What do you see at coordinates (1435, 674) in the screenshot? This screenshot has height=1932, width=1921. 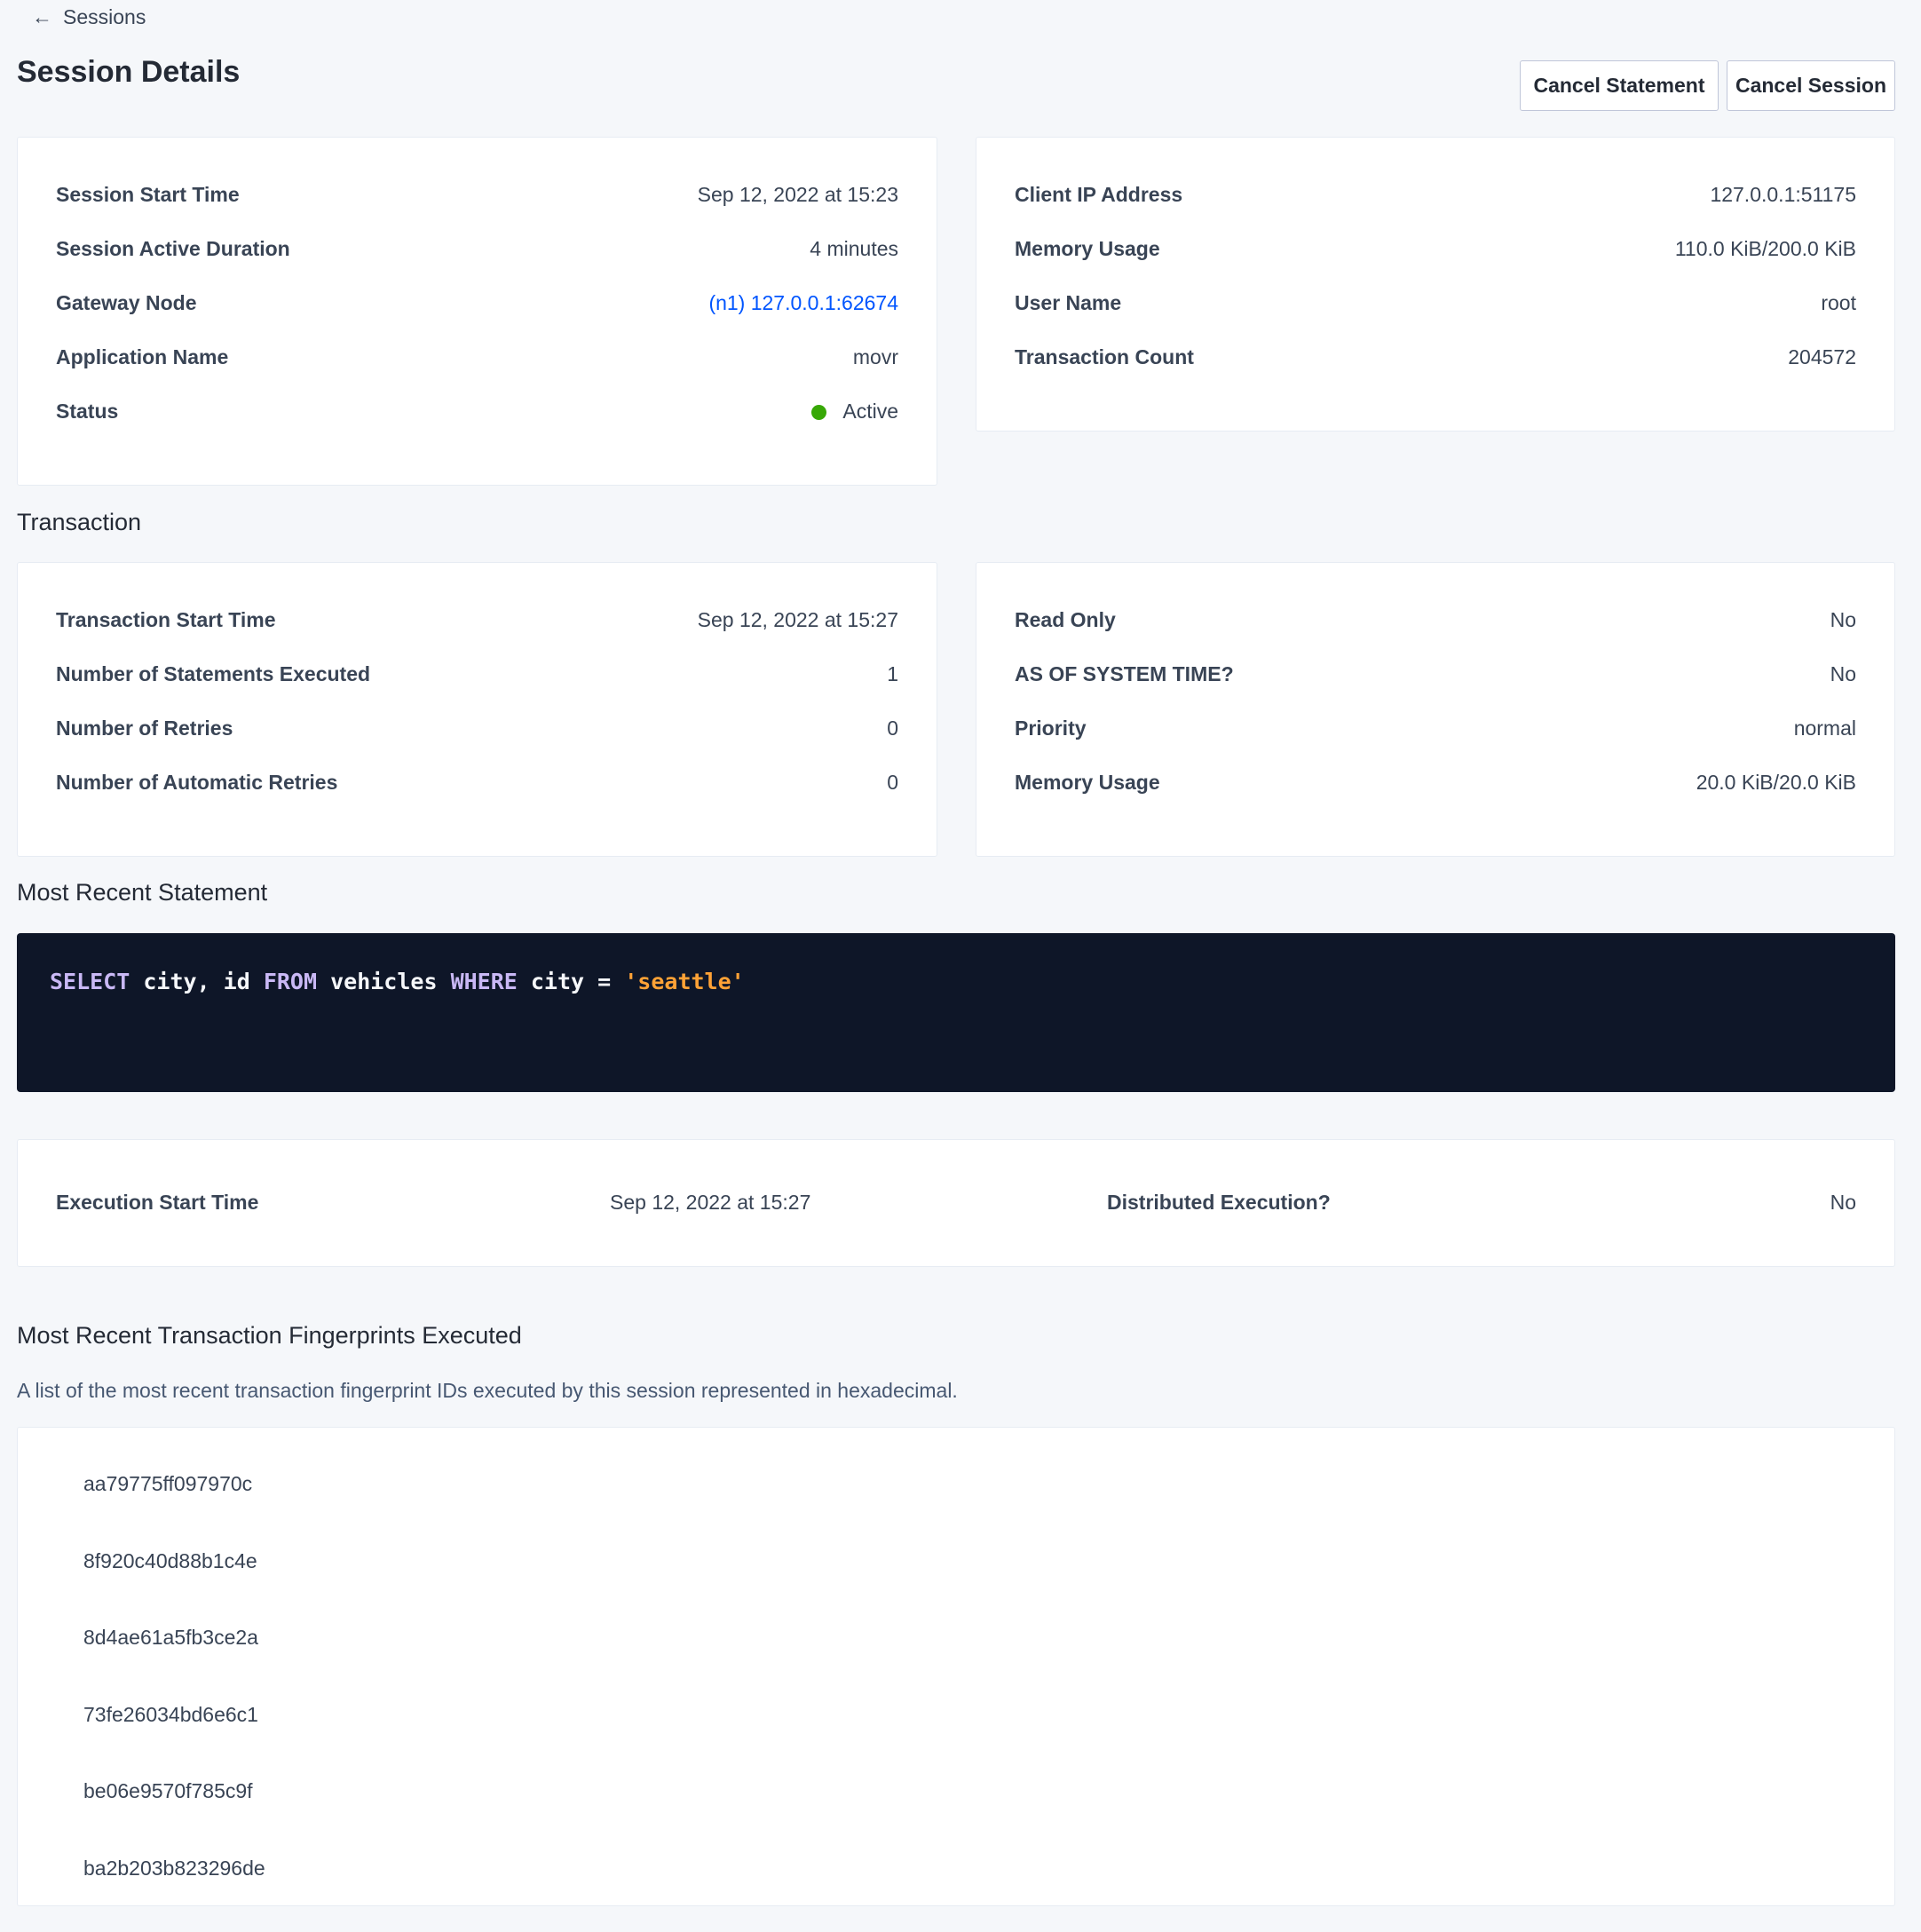 I see `info-row: AS OF SYSTEM TIME? No` at bounding box center [1435, 674].